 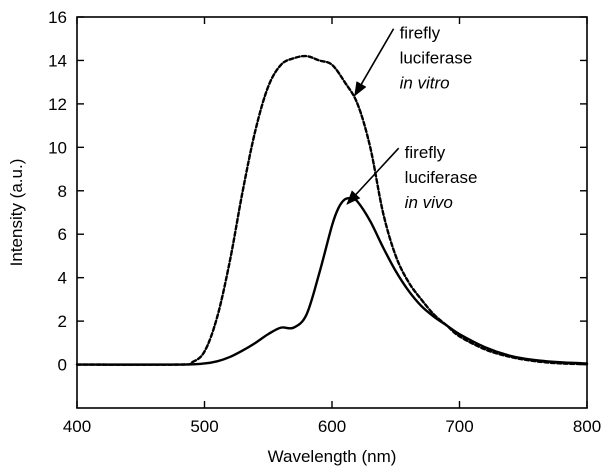 I want to click on x-tick-label: 800, so click(x=587, y=426).